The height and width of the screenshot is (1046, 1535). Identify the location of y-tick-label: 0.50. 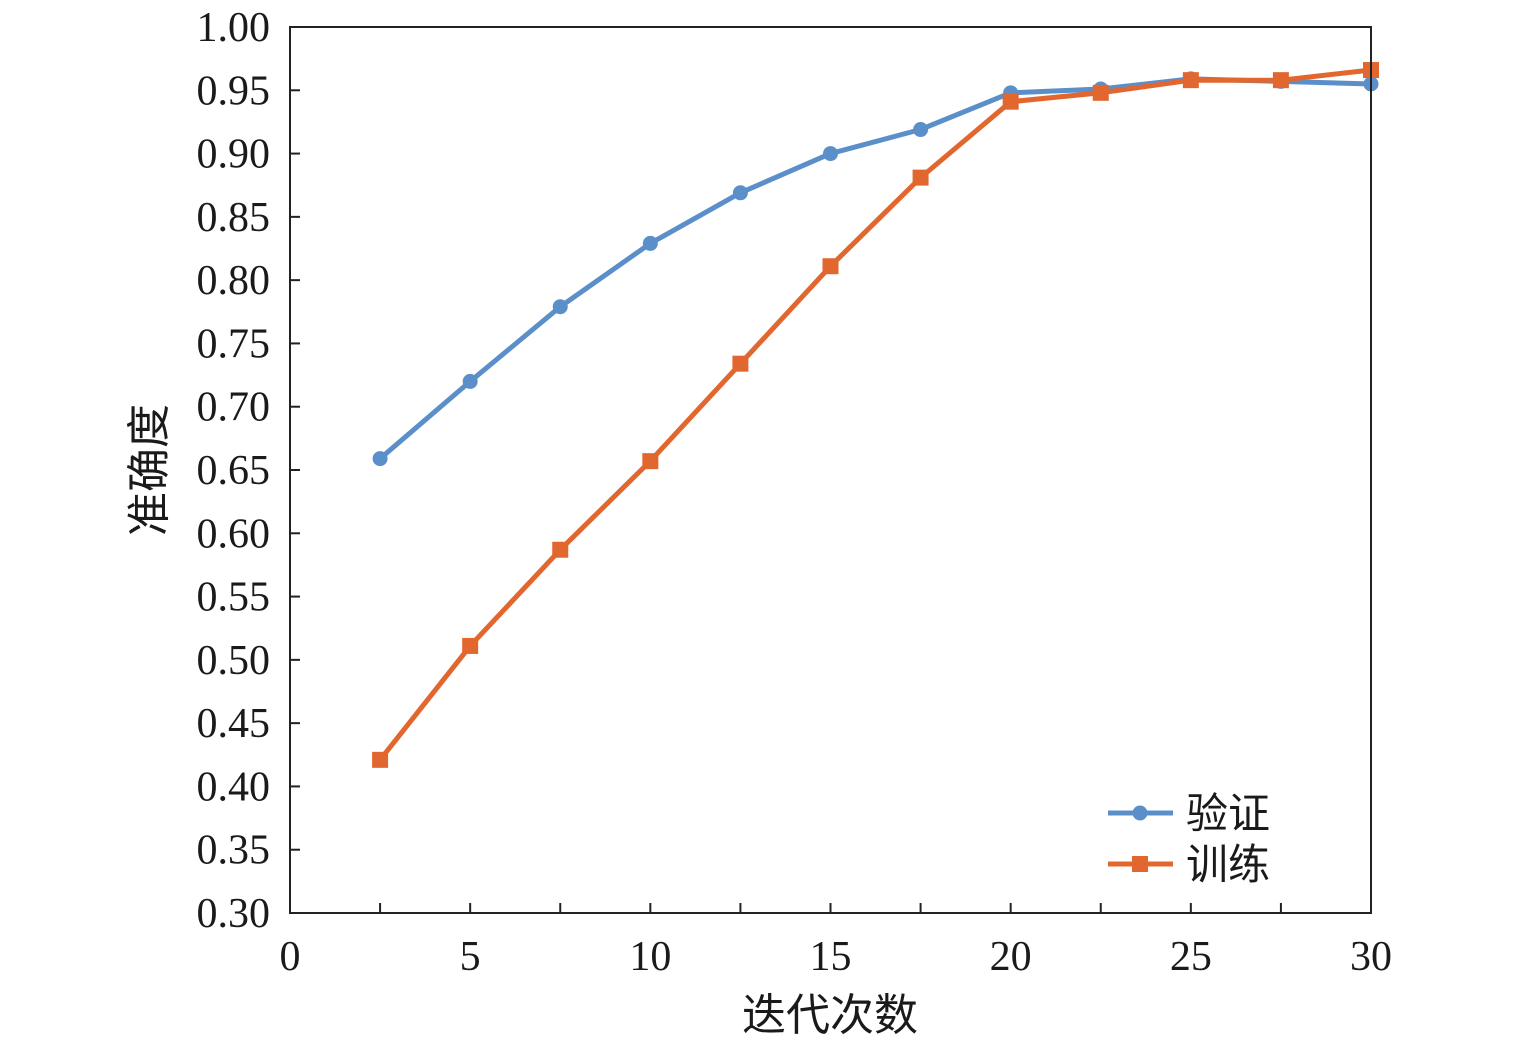
(234, 661).